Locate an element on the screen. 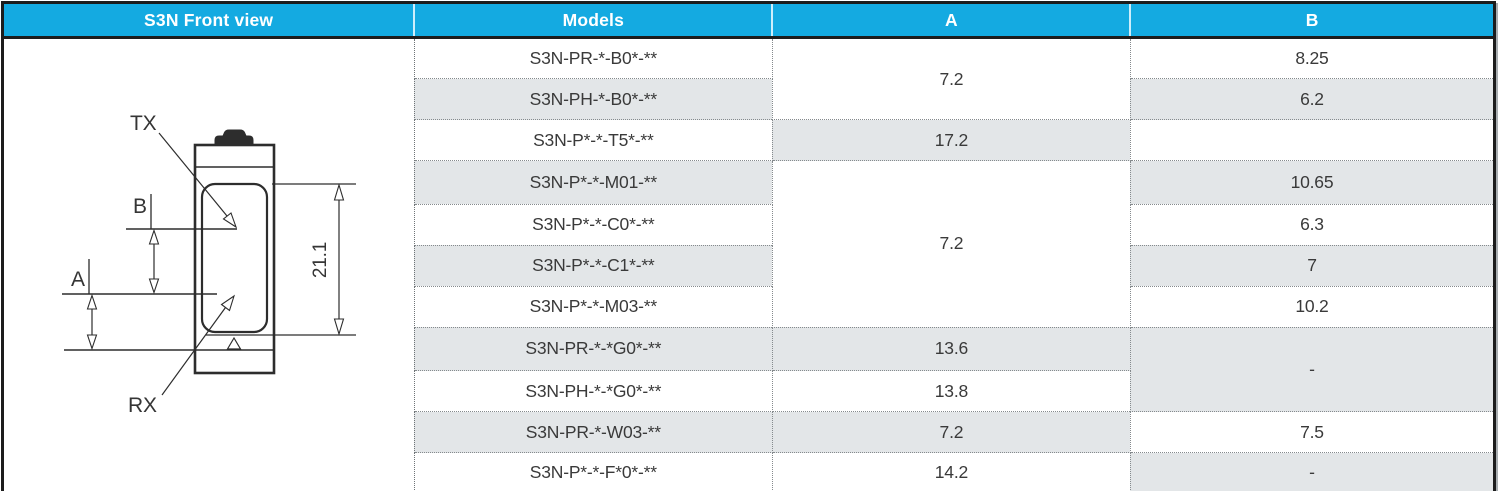 The height and width of the screenshot is (491, 1500). a-arrow-up is located at coordinates (92, 301).